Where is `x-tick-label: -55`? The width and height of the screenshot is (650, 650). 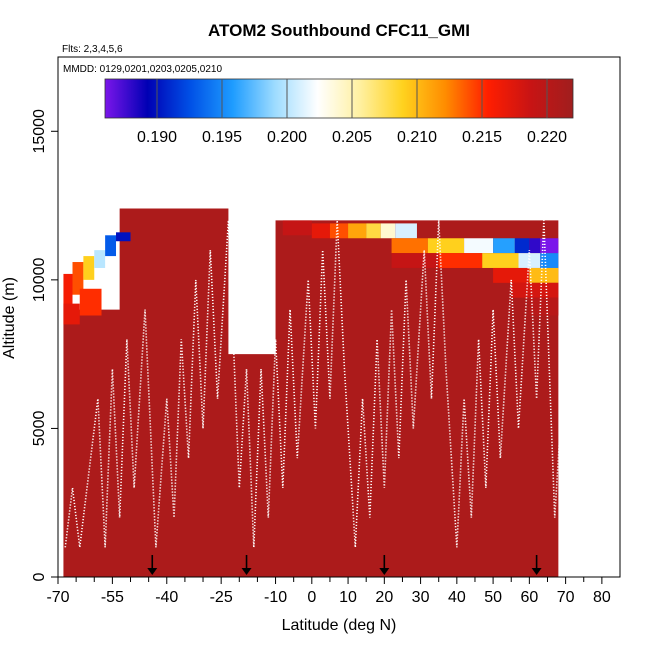 x-tick-label: -55 is located at coordinates (112, 597).